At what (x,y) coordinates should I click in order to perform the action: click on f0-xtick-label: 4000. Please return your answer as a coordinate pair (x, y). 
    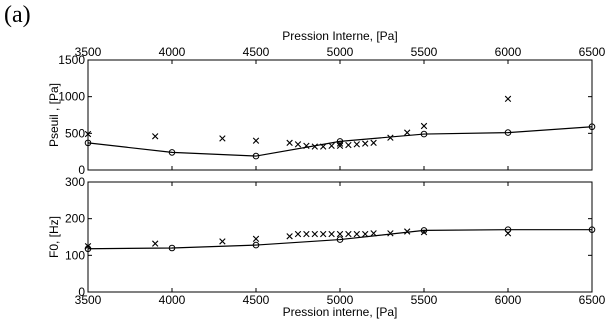
    Looking at the image, I should click on (172, 300).